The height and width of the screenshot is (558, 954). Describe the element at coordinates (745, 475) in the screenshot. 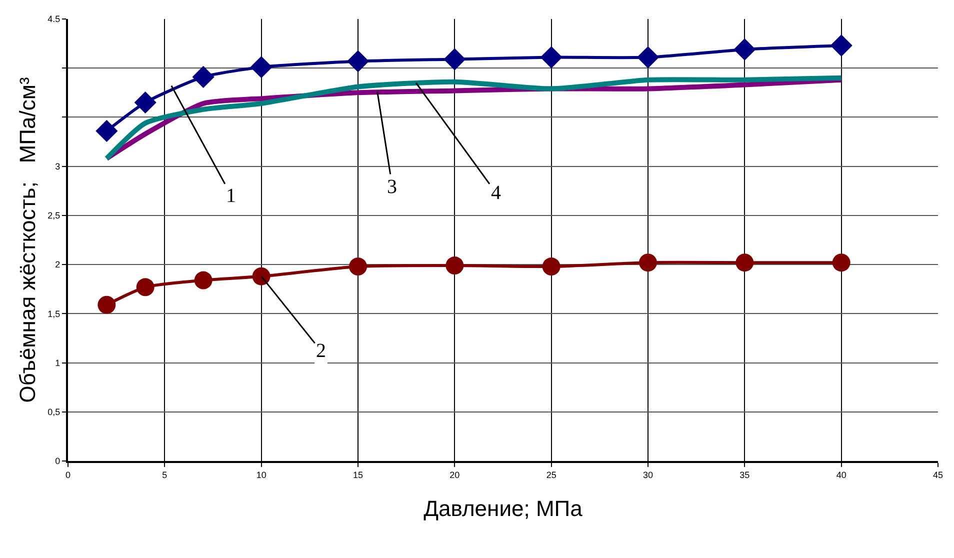

I see `x-tick-label: 35` at that location.